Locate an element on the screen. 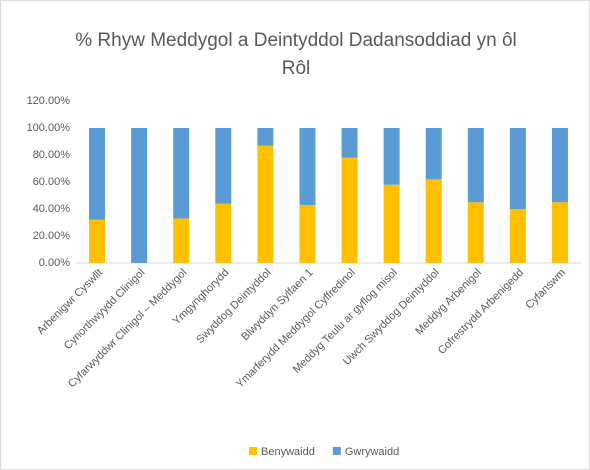 Image resolution: width=590 pixels, height=470 pixels. y-tick-label: 60.00% is located at coordinates (52, 182).